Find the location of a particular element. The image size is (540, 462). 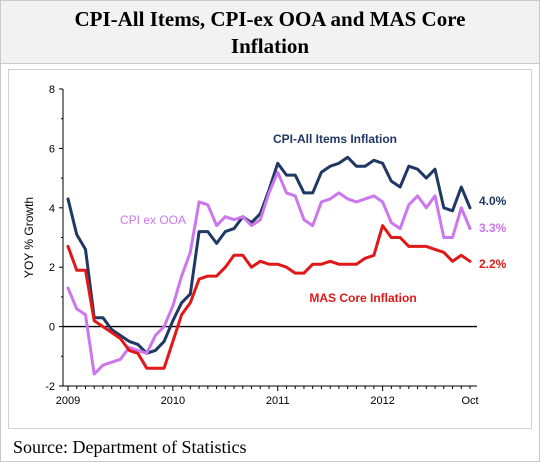

mas-core-series-label: MAS Core Inflation is located at coordinates (362, 298).